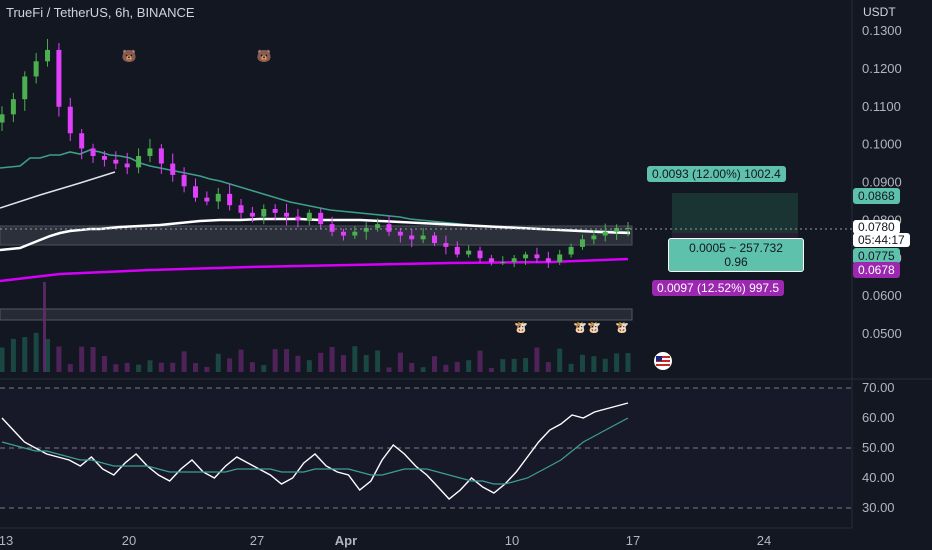  I want to click on rsi-layer, so click(315, 451).